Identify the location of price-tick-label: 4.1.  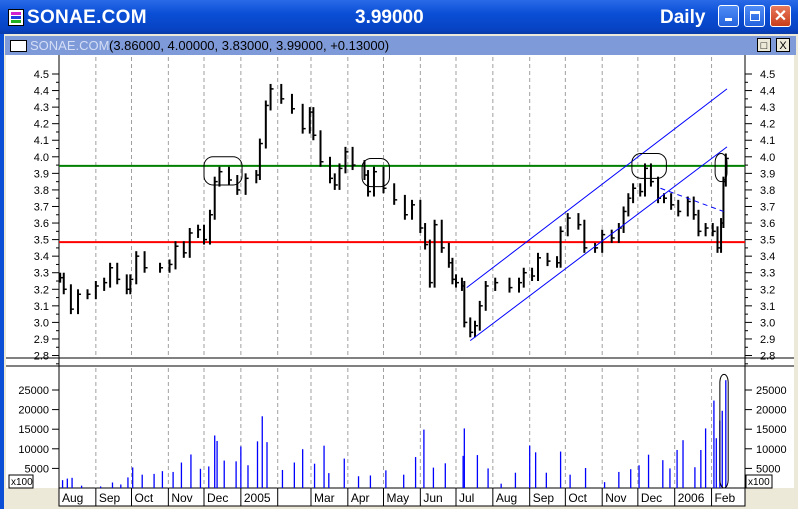
(41, 141).